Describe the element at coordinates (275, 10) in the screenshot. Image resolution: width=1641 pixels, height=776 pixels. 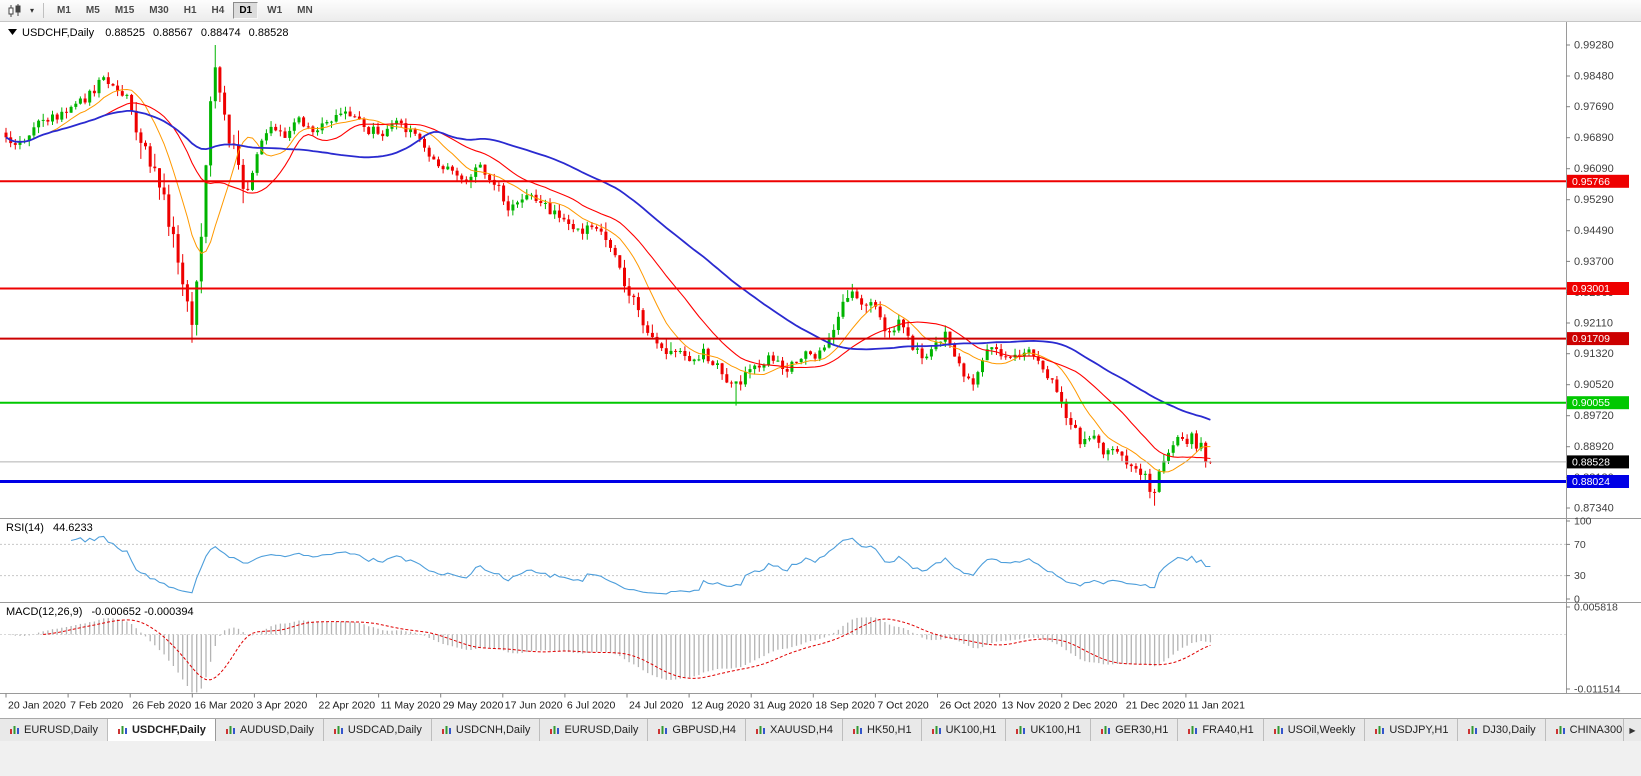
I see `period-button-w1: W1` at that location.